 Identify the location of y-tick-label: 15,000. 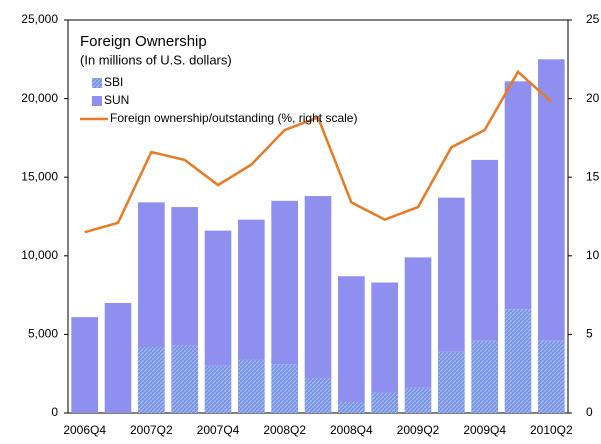
(39, 176).